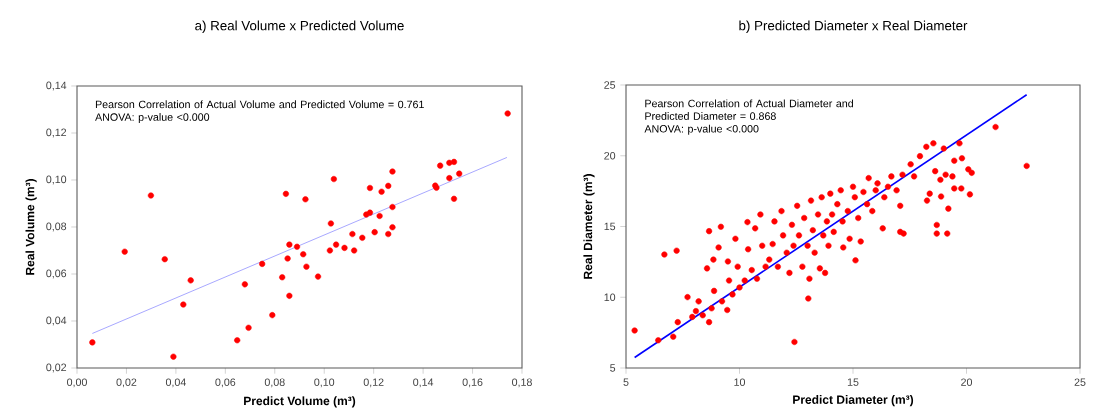 This screenshot has width=1097, height=415. I want to click on y-axis-title: Real Volume (m³), so click(31, 227).